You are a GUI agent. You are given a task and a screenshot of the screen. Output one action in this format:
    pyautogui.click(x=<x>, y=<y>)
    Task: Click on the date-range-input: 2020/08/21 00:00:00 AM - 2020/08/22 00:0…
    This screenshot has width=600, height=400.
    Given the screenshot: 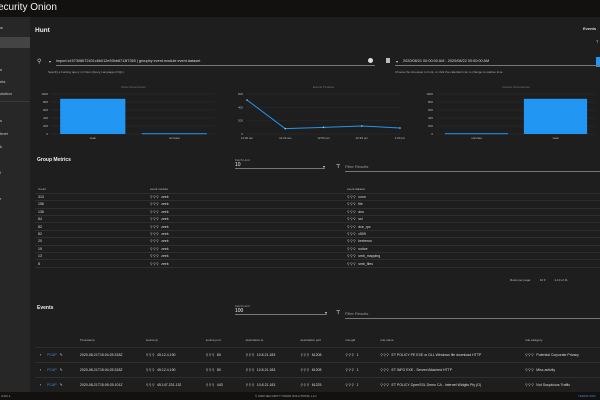 What is the action you would take?
    pyautogui.click(x=497, y=62)
    